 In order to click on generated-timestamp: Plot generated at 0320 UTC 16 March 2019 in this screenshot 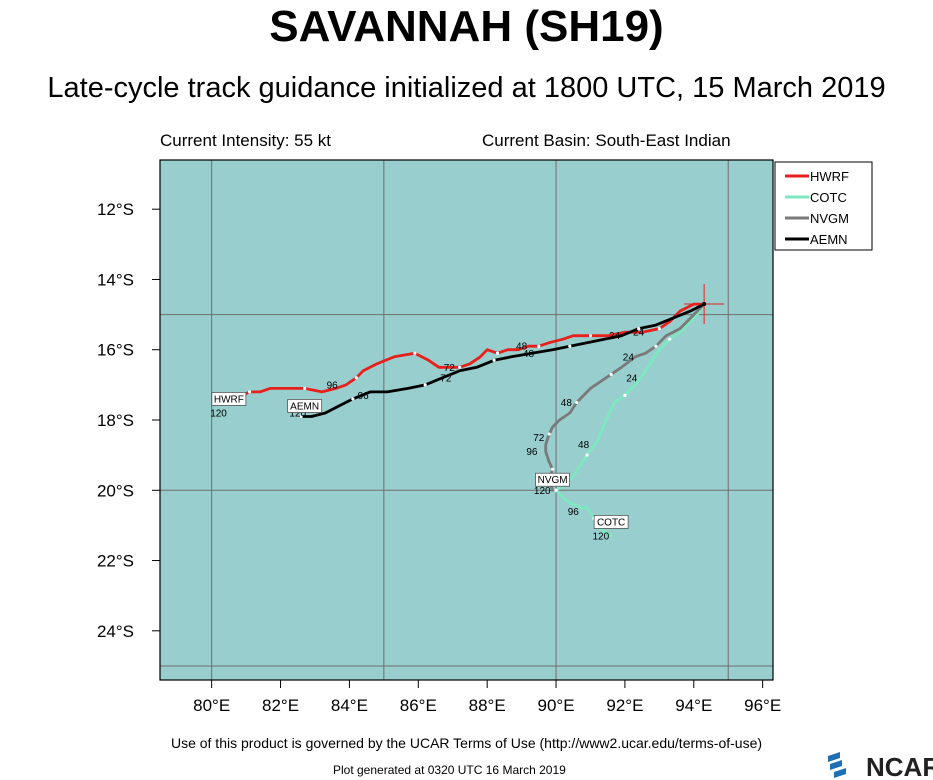, I will do `click(449, 770)`.